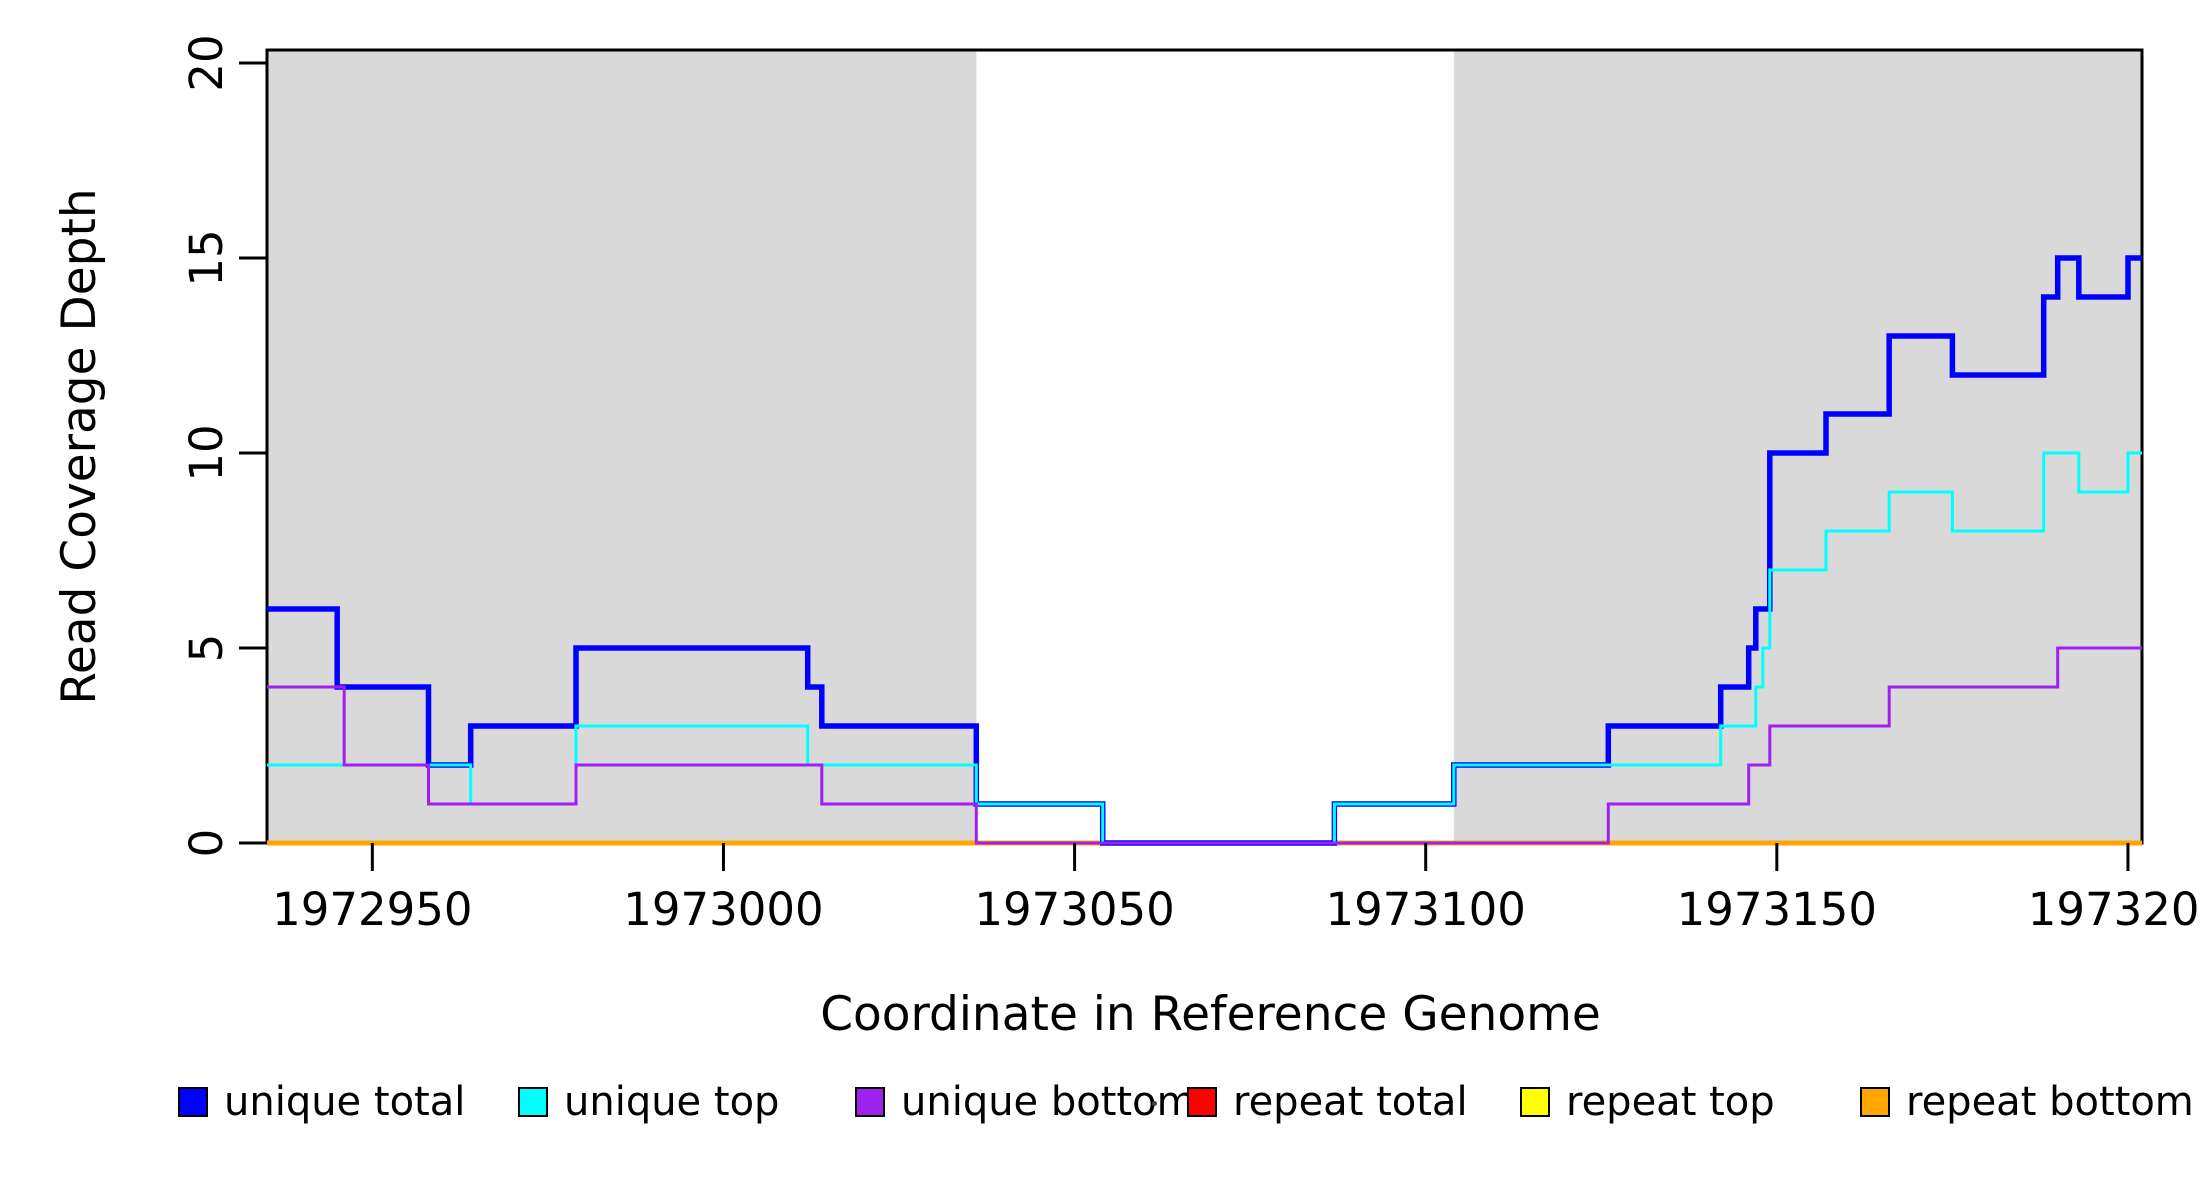 This screenshot has width=2200, height=1200. I want to click on y-axis-title: Read Coverage Depth, so click(79, 446).